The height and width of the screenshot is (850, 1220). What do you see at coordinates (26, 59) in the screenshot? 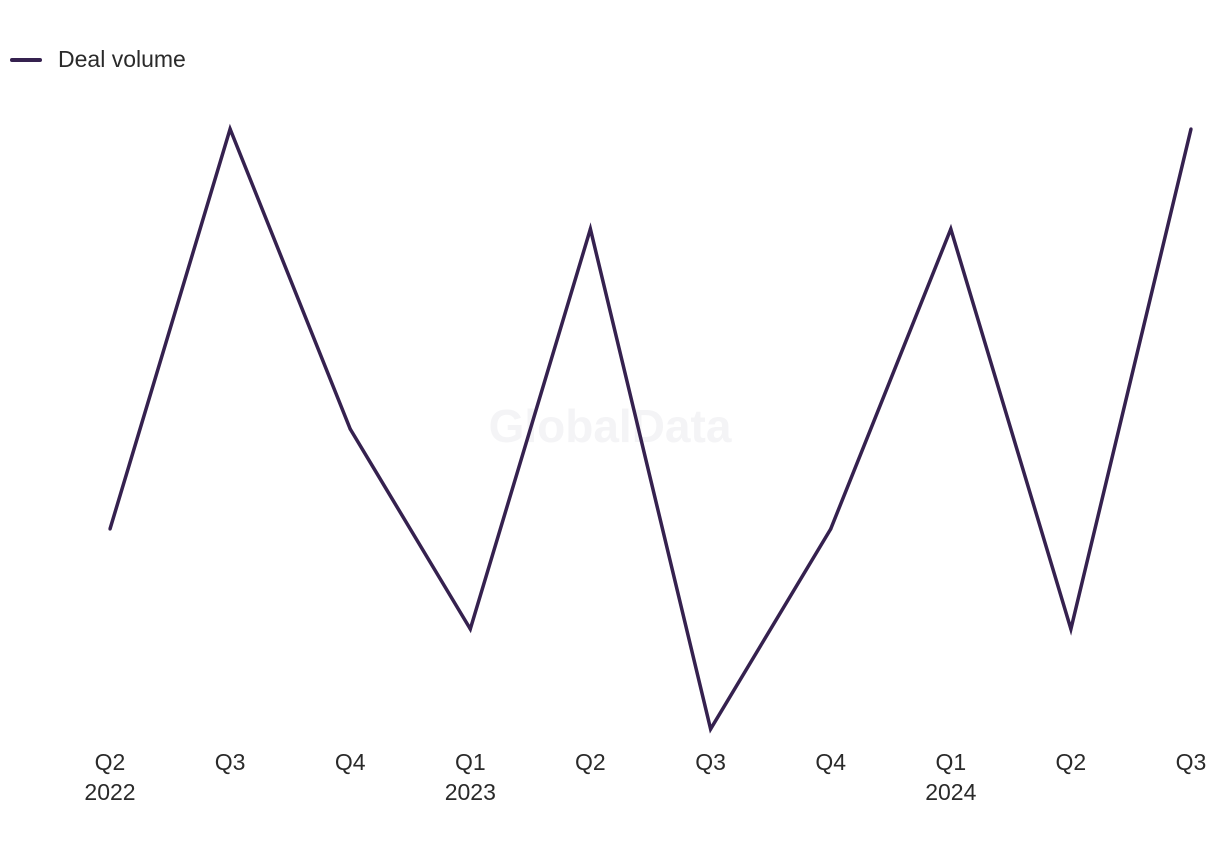
I see `legend-swatch` at bounding box center [26, 59].